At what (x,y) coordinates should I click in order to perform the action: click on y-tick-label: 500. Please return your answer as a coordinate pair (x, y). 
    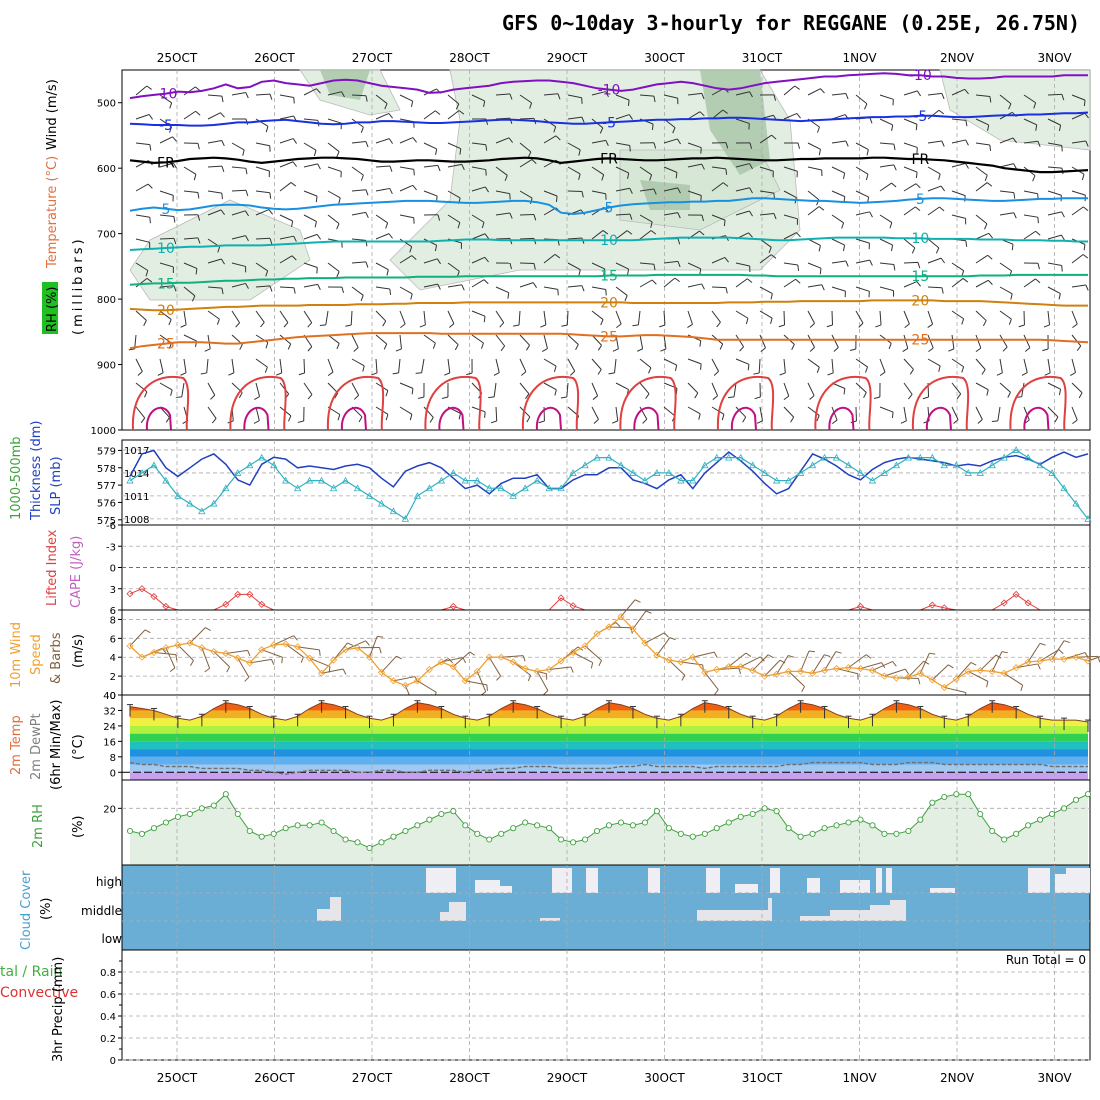
    Looking at the image, I should click on (106, 104).